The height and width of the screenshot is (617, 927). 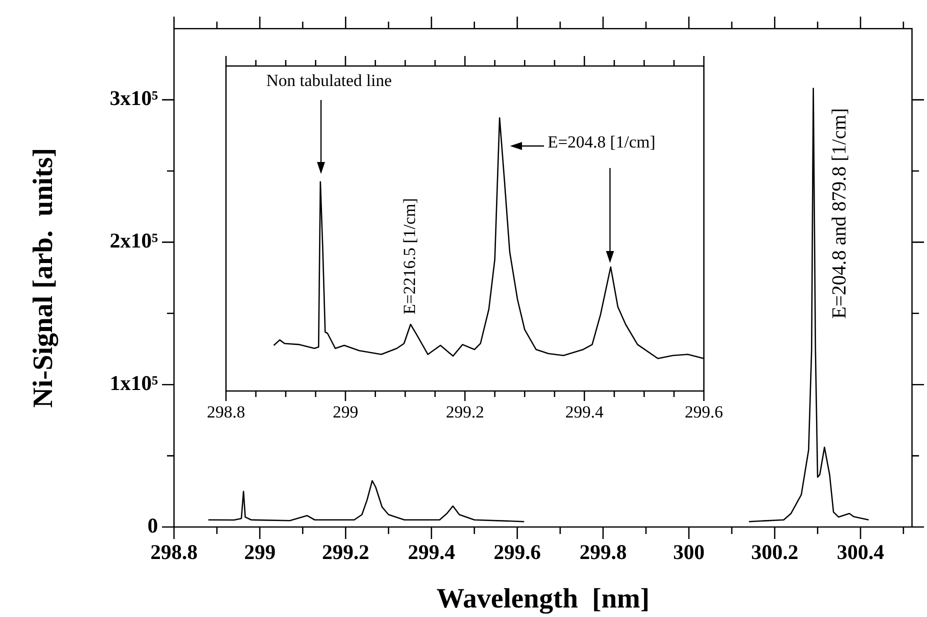 What do you see at coordinates (860, 552) in the screenshot?
I see `x-tick-label: 300.4` at bounding box center [860, 552].